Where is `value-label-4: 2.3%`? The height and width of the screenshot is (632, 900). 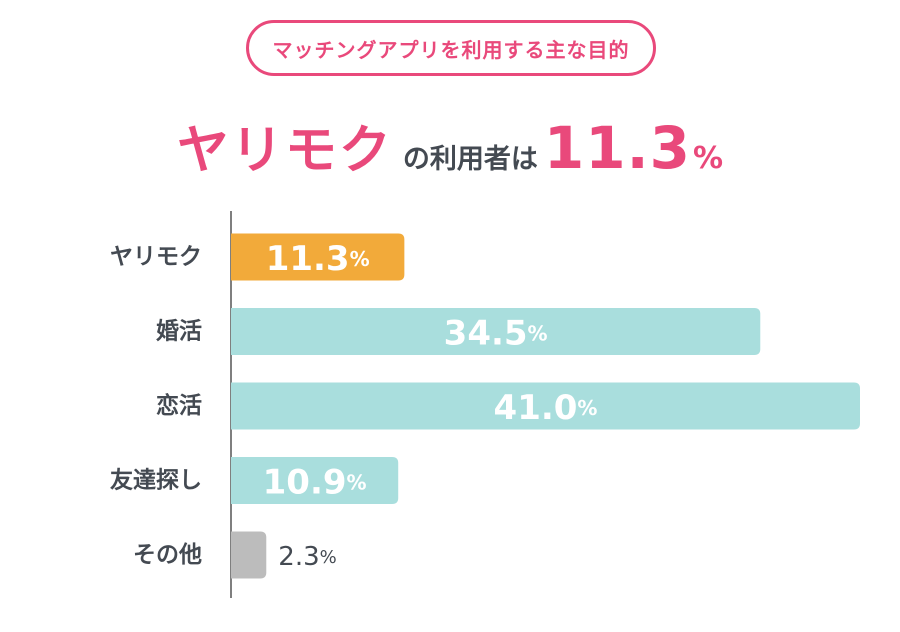 value-label-4: 2.3% is located at coordinates (307, 557).